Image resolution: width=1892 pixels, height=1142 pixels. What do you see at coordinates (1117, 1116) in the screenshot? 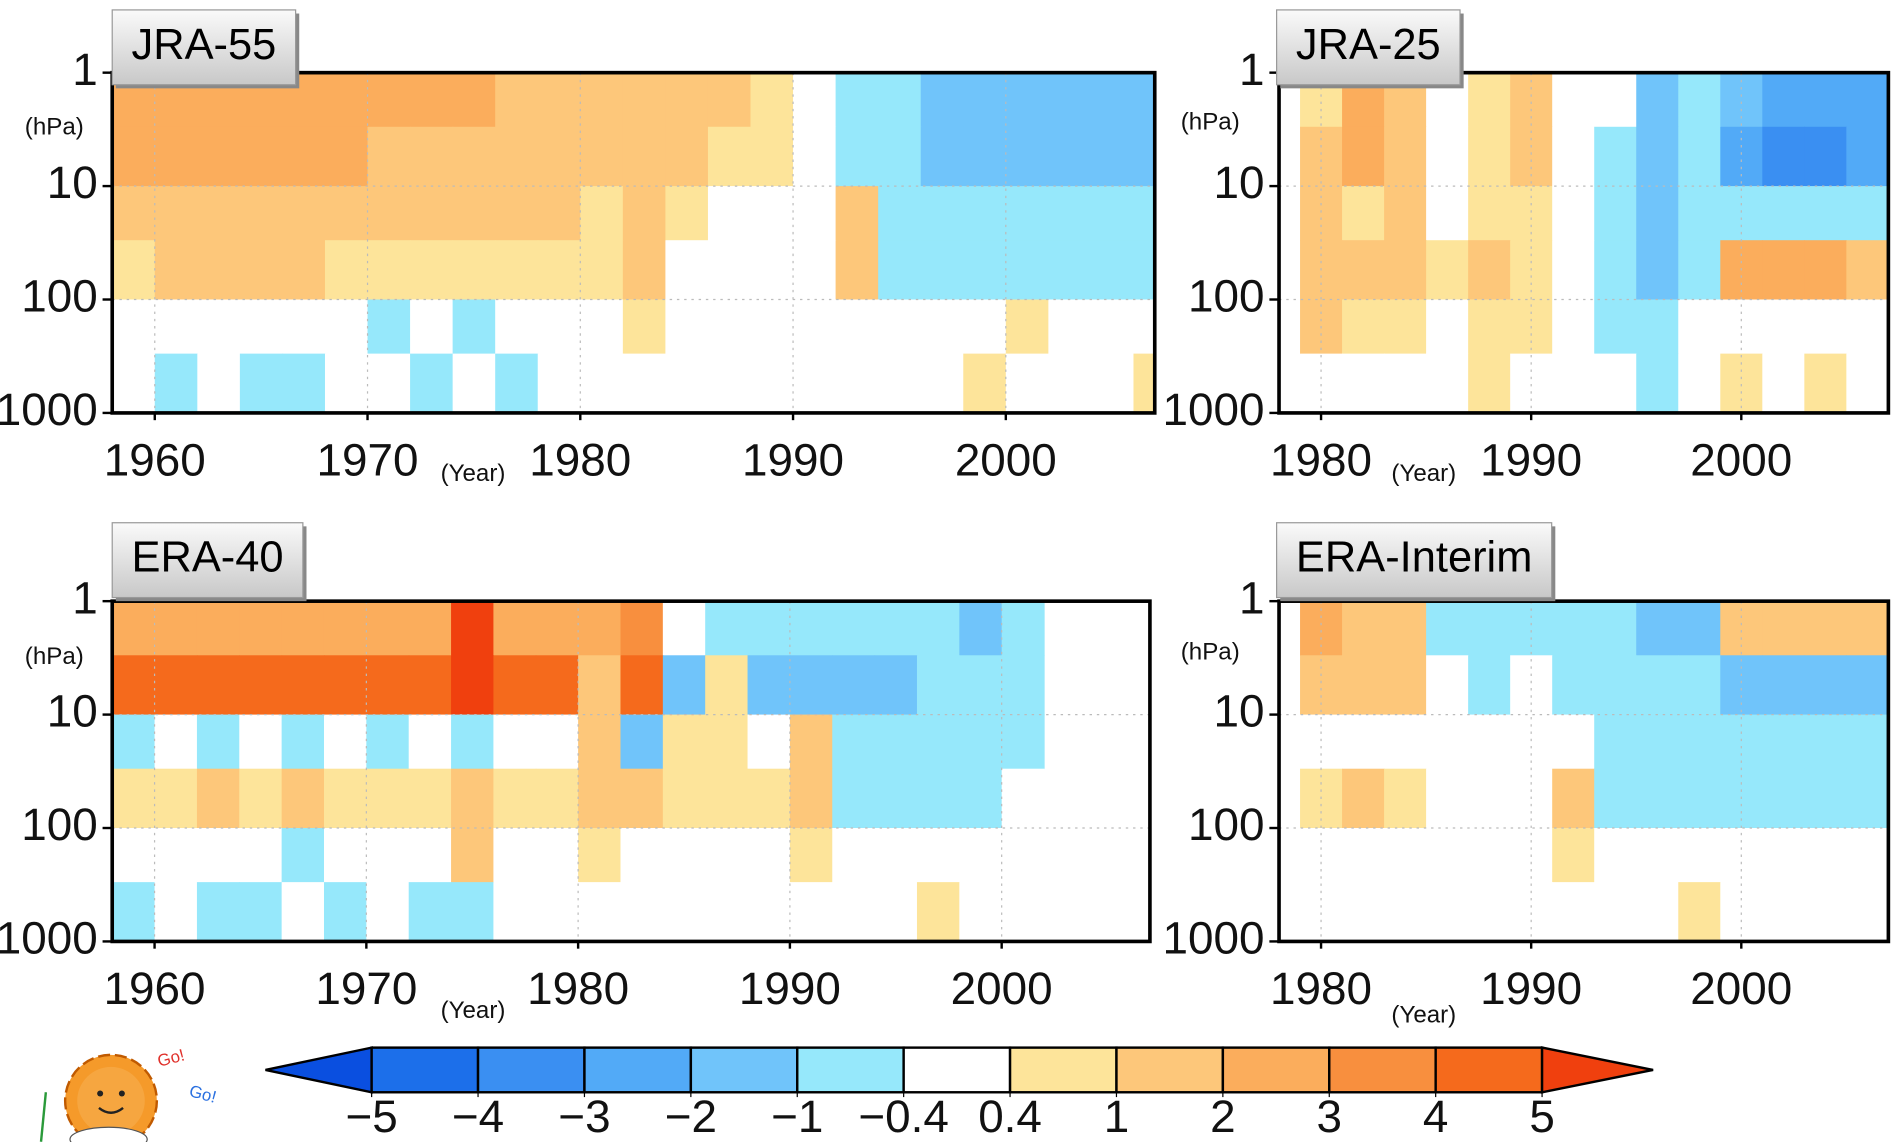
I see `colorbar-label: 1` at bounding box center [1117, 1116].